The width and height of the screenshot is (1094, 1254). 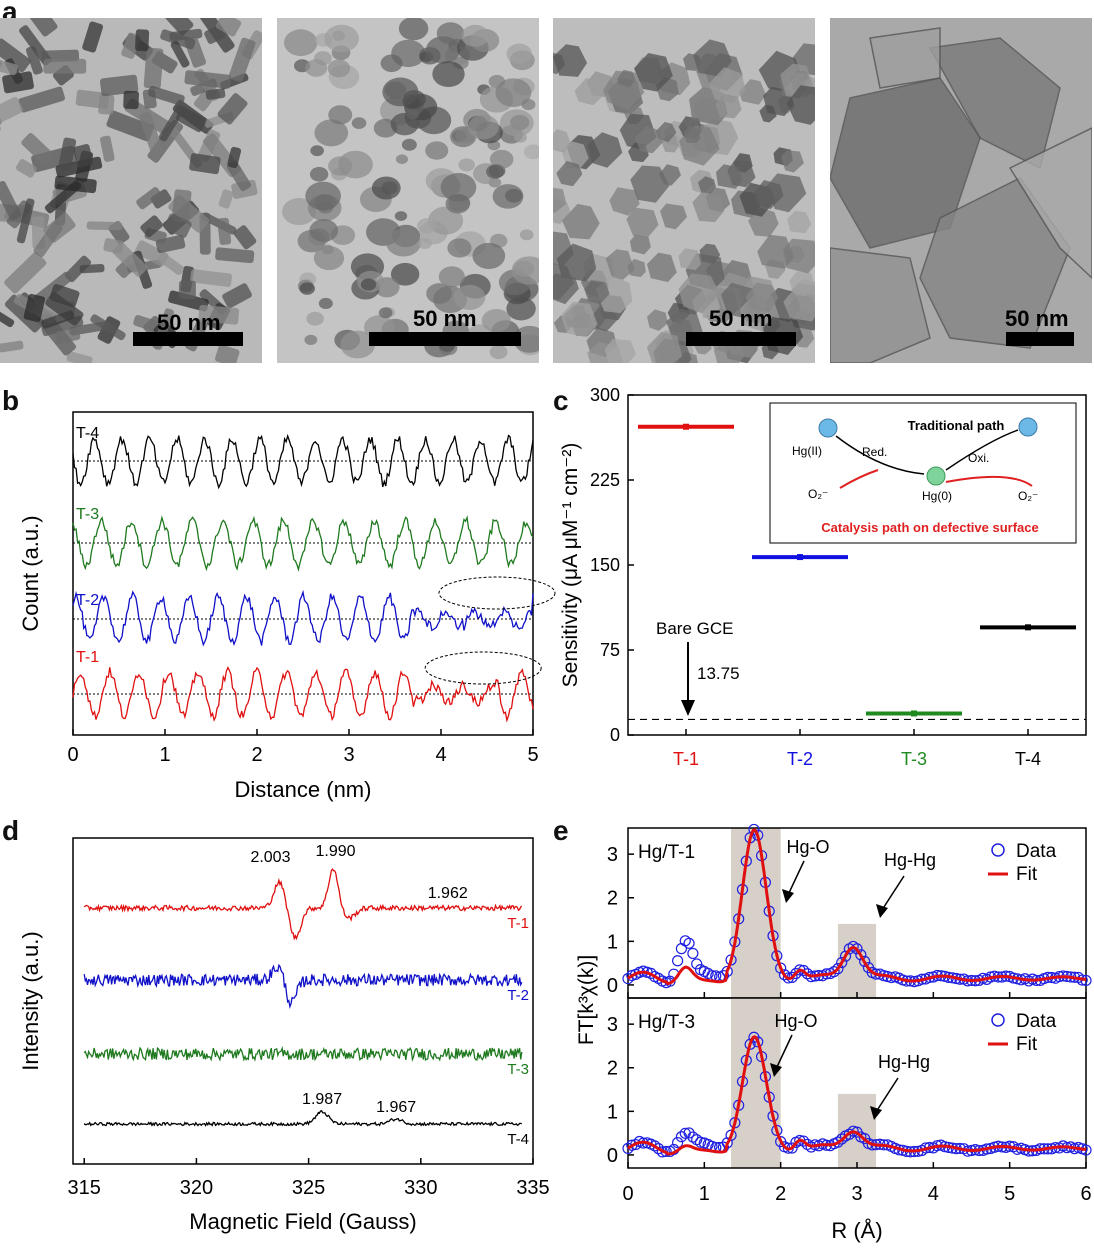 What do you see at coordinates (308, 1188) in the screenshot?
I see `x-tick-label-d: 325` at bounding box center [308, 1188].